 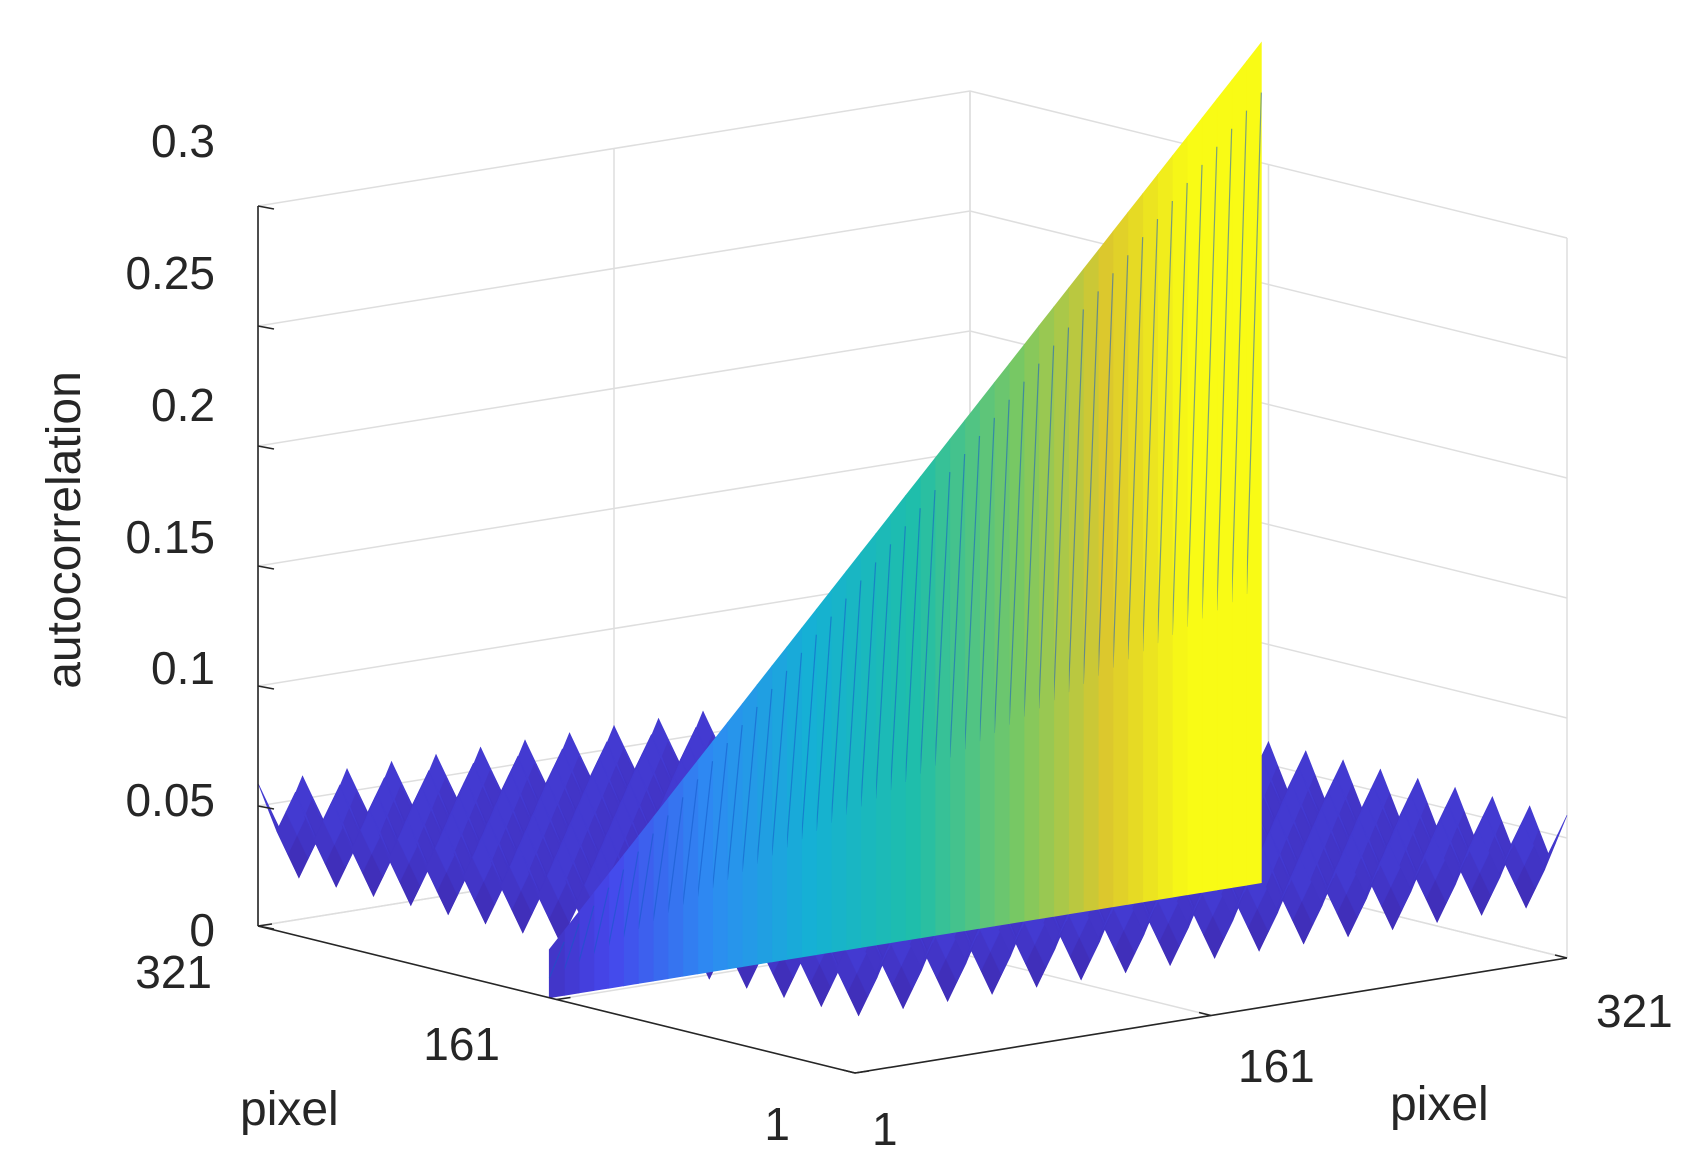 What do you see at coordinates (1634, 1011) in the screenshot?
I see `x-tick-label: 321` at bounding box center [1634, 1011].